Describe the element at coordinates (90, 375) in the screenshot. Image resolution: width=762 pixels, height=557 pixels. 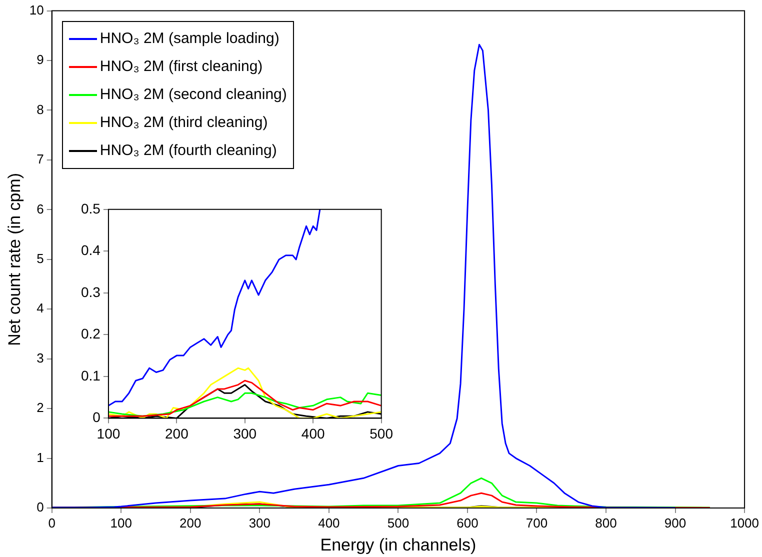
I see `y-tick-label: 0.1` at that location.